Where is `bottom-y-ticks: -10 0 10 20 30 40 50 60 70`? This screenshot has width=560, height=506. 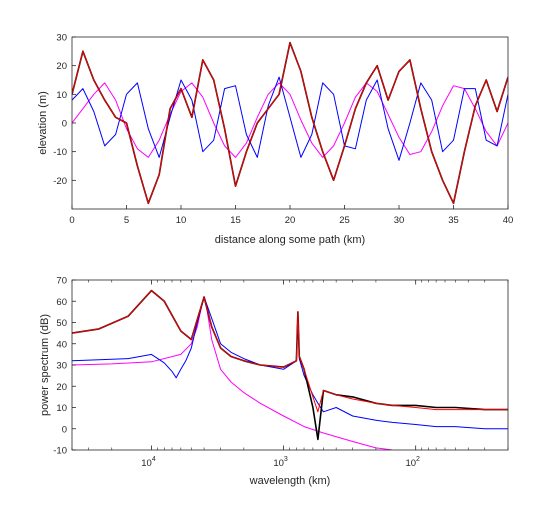
bottom-y-ticks: -10 0 10 20 30 40 50 60 70 is located at coordinates (64, 366).